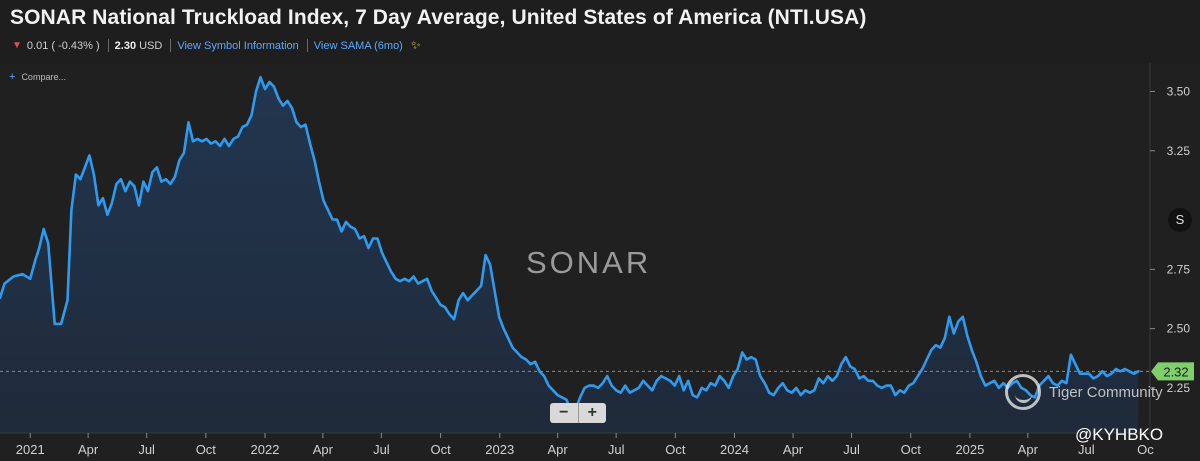 This screenshot has width=1200, height=461. Describe the element at coordinates (358, 45) in the screenshot. I see `view-sama-link: View SAMA (6mo)` at that location.